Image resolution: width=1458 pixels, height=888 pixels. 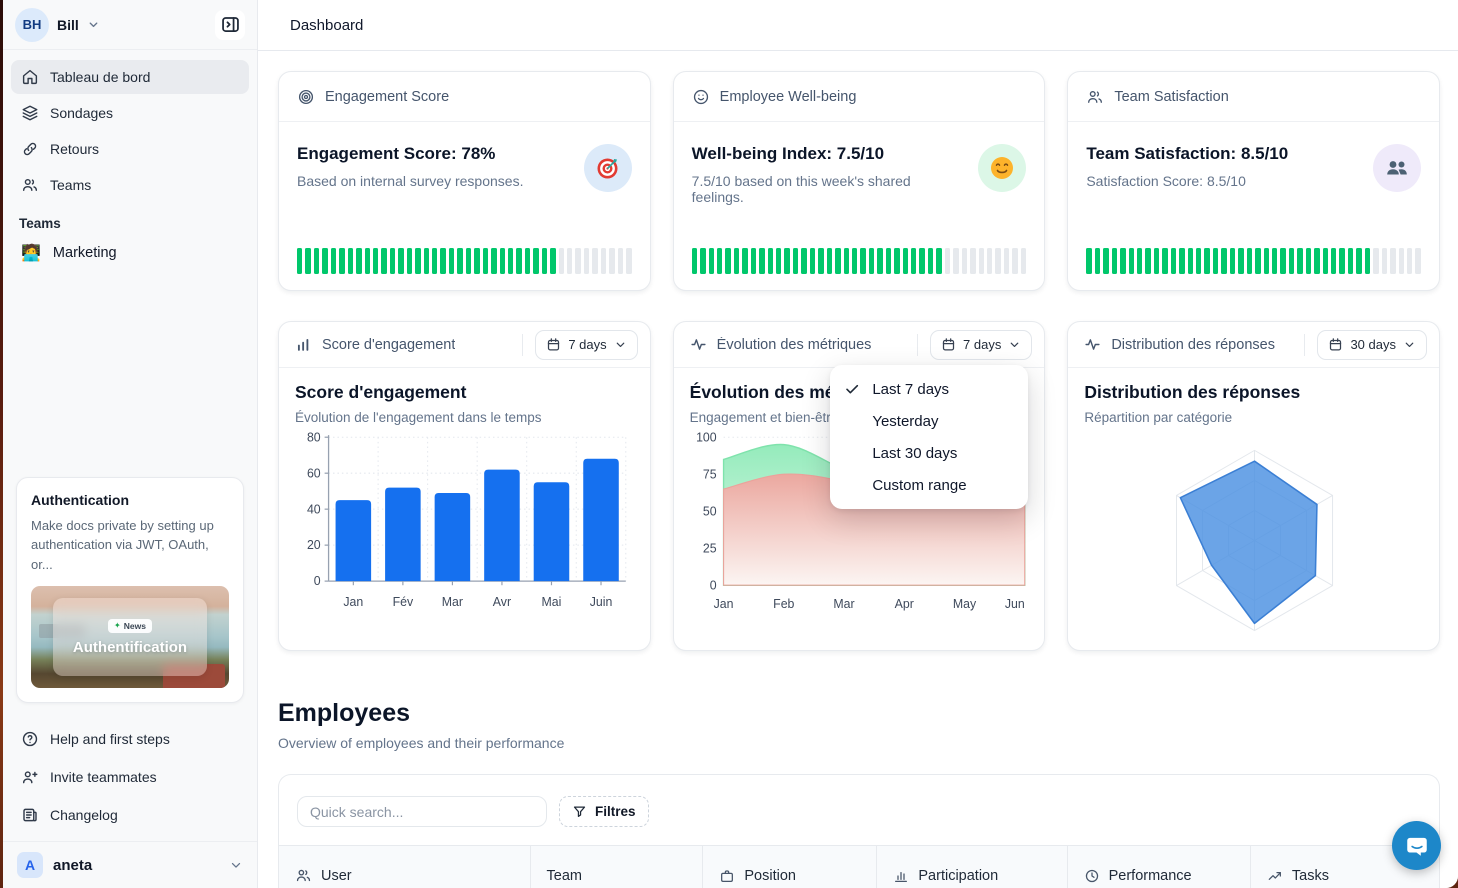 What do you see at coordinates (230, 24) in the screenshot?
I see `sidebar-collapse-button` at bounding box center [230, 24].